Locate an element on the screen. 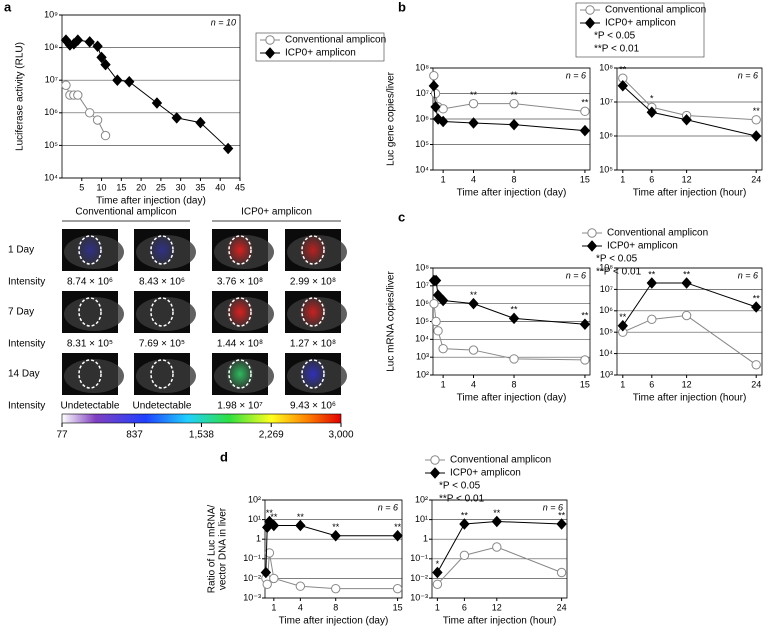  x-tick-label: 20 is located at coordinates (141, 187).